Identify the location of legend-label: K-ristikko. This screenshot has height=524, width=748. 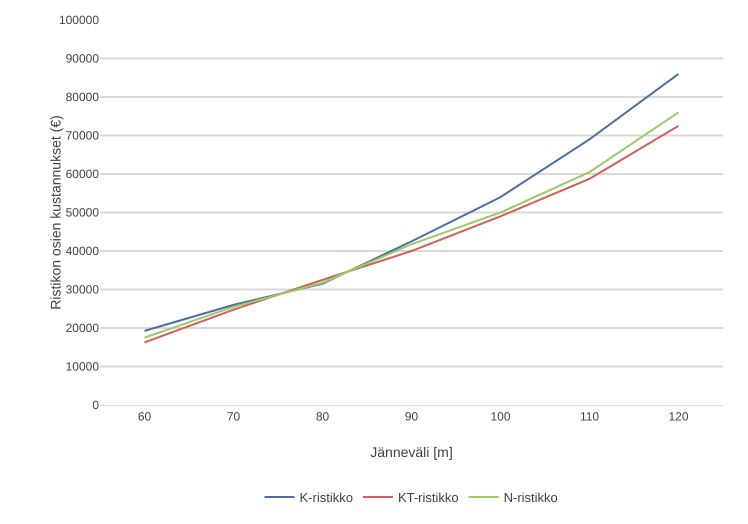
(326, 498).